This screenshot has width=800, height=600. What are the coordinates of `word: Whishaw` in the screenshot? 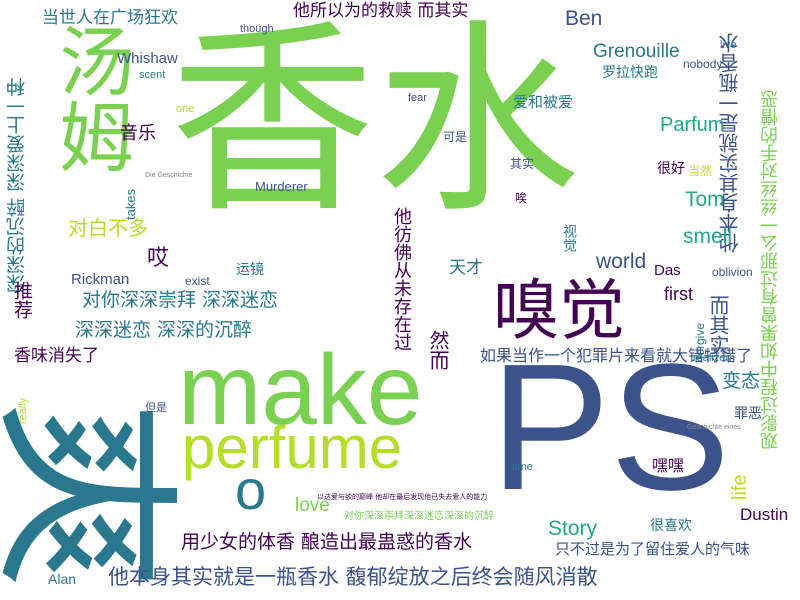 It's located at (147, 58).